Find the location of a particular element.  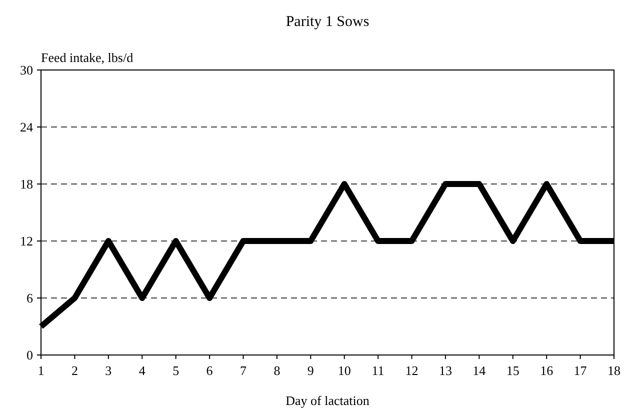

y-tick-label: 30 is located at coordinates (26, 70).